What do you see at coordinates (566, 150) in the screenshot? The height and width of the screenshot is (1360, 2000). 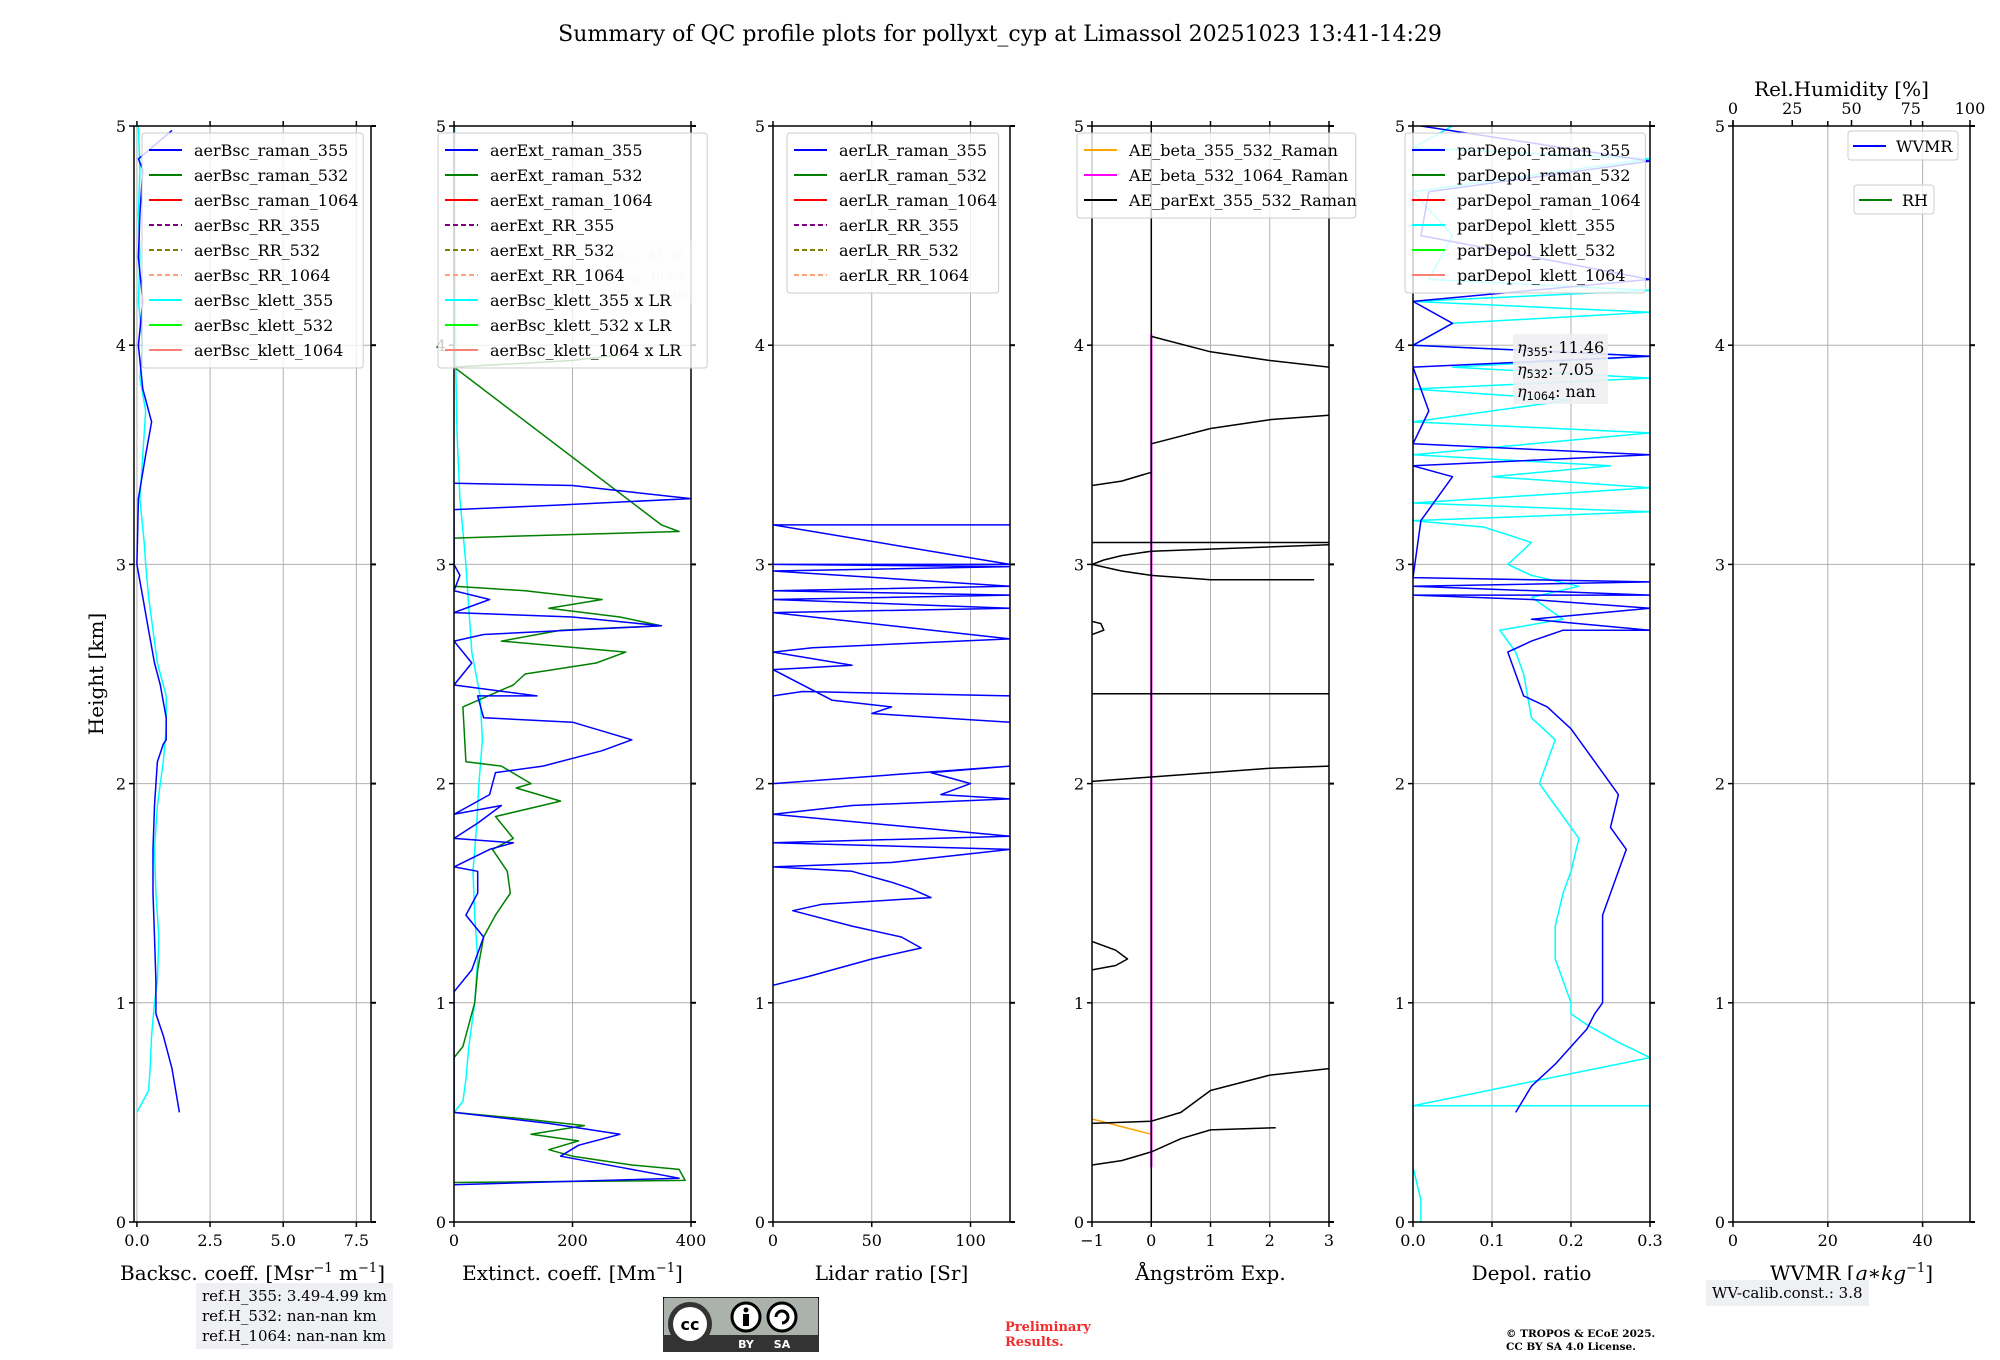 I see `legend-label: aerExt_raman_355` at bounding box center [566, 150].